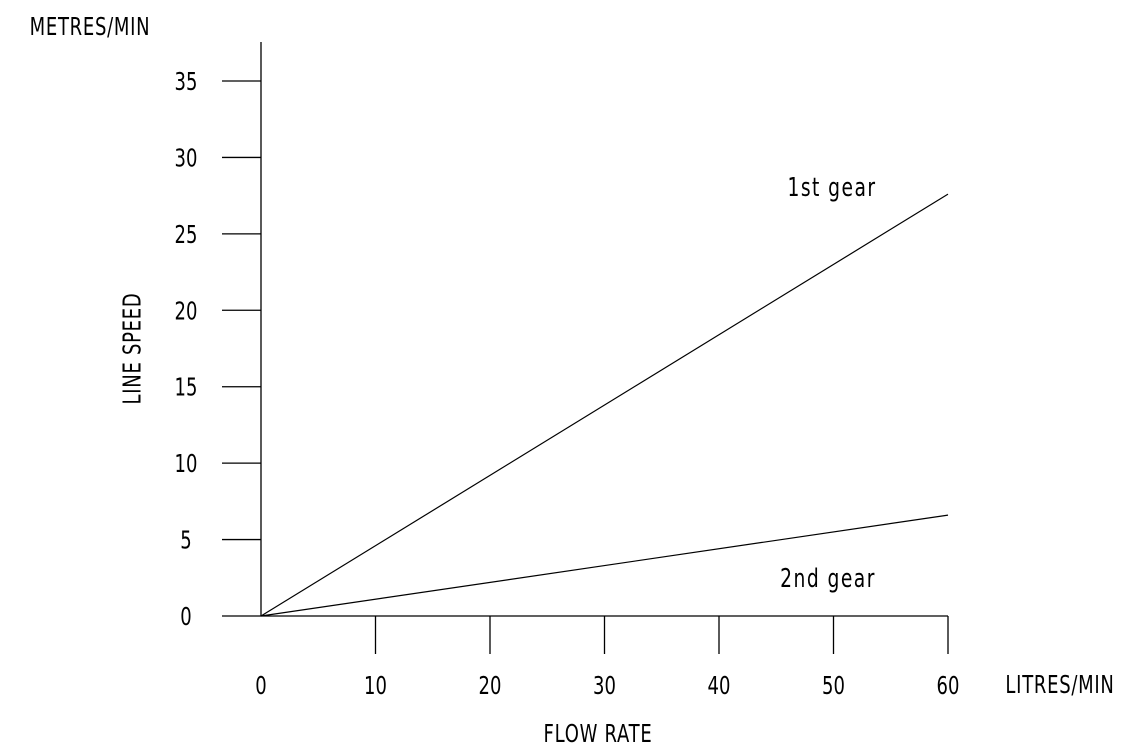 Image resolution: width=1140 pixels, height=749 pixels. I want to click on x-tick-label: 60, so click(948, 686).